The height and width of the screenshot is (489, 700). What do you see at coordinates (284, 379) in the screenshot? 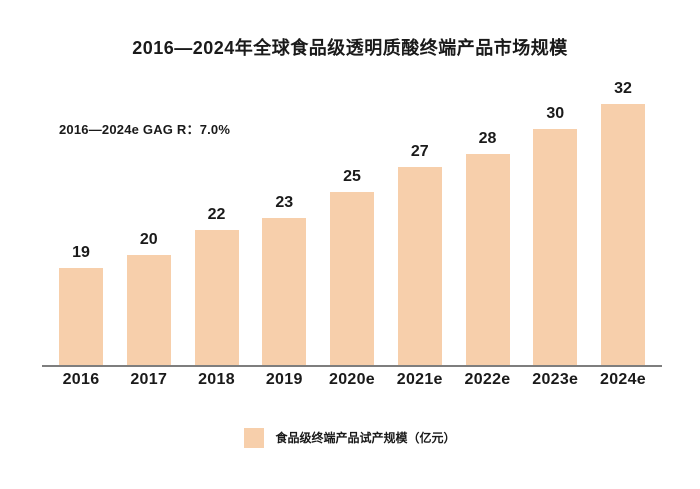
I see `x-axis-label: 2019` at bounding box center [284, 379].